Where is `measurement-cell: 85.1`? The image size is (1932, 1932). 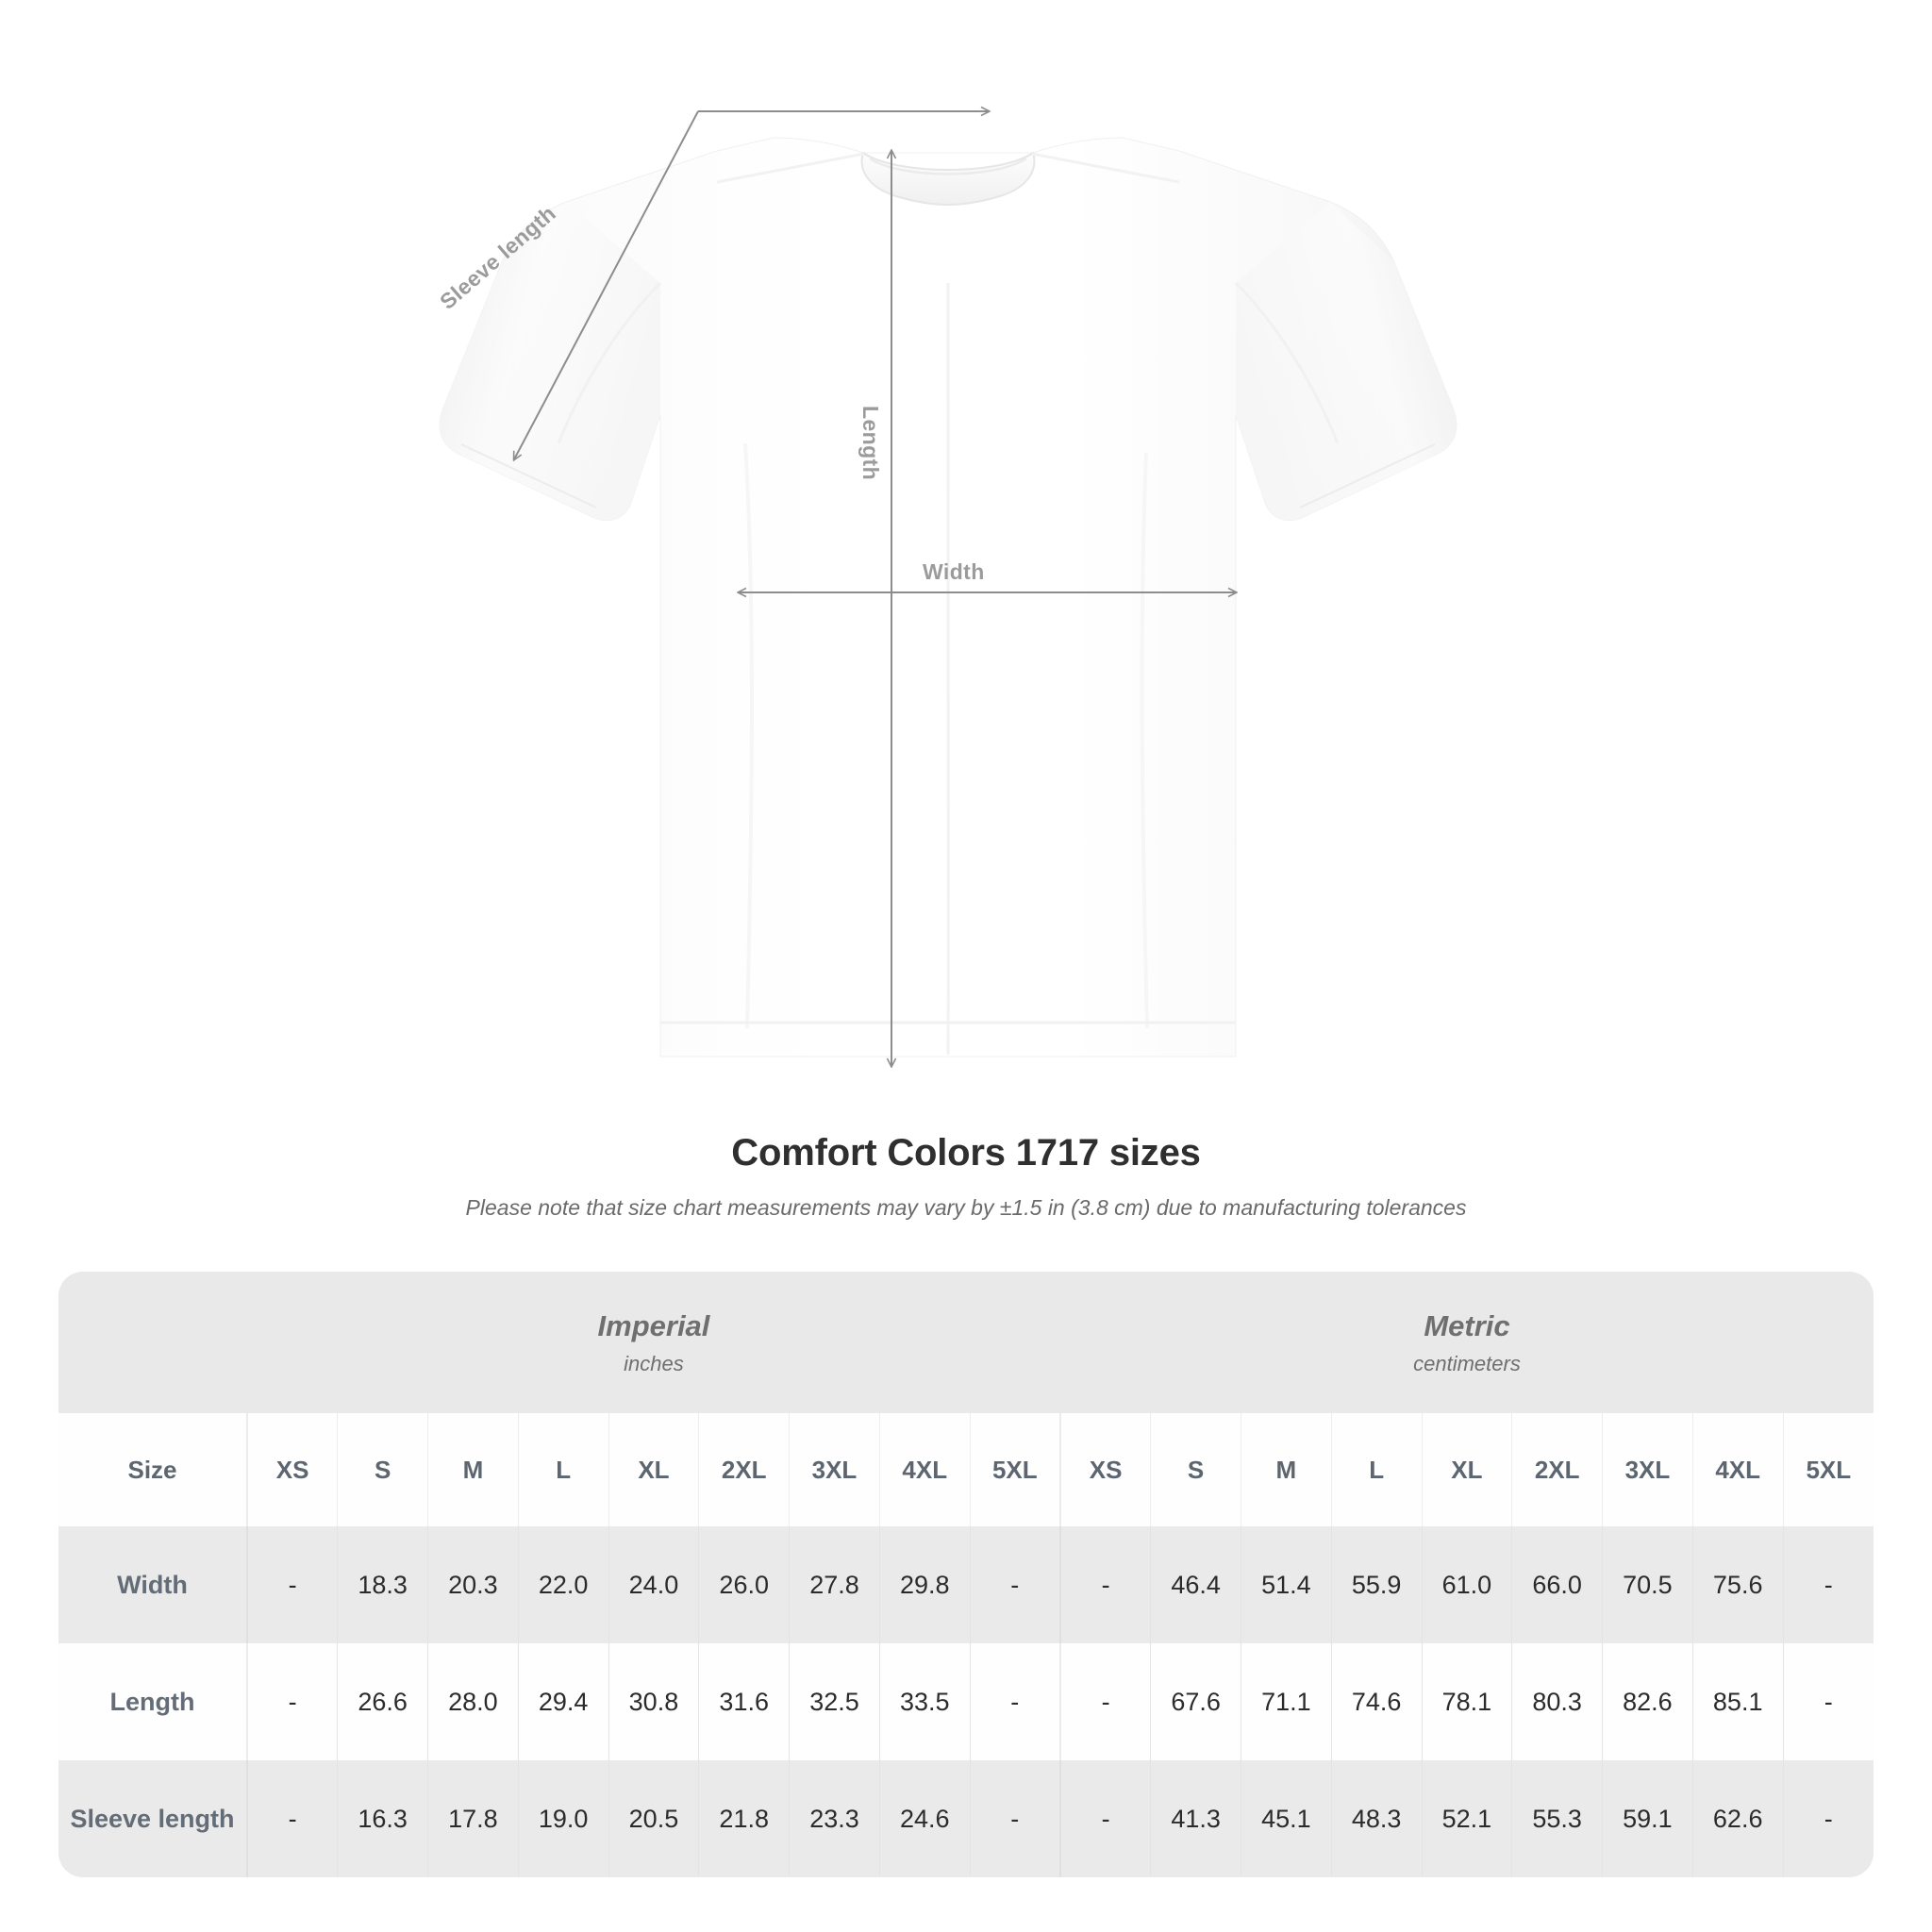 measurement-cell: 85.1 is located at coordinates (1738, 1701).